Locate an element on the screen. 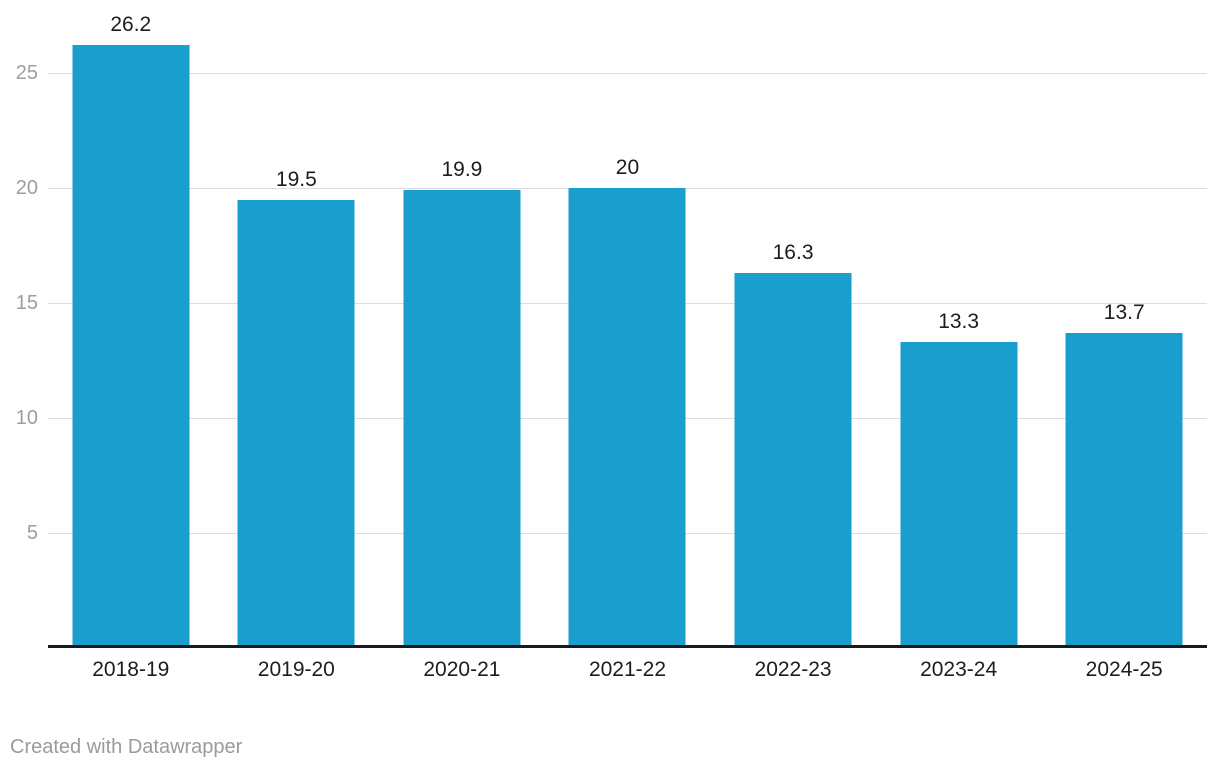 The height and width of the screenshot is (768, 1220). y-axis-tick-label: 10 is located at coordinates (26, 418).